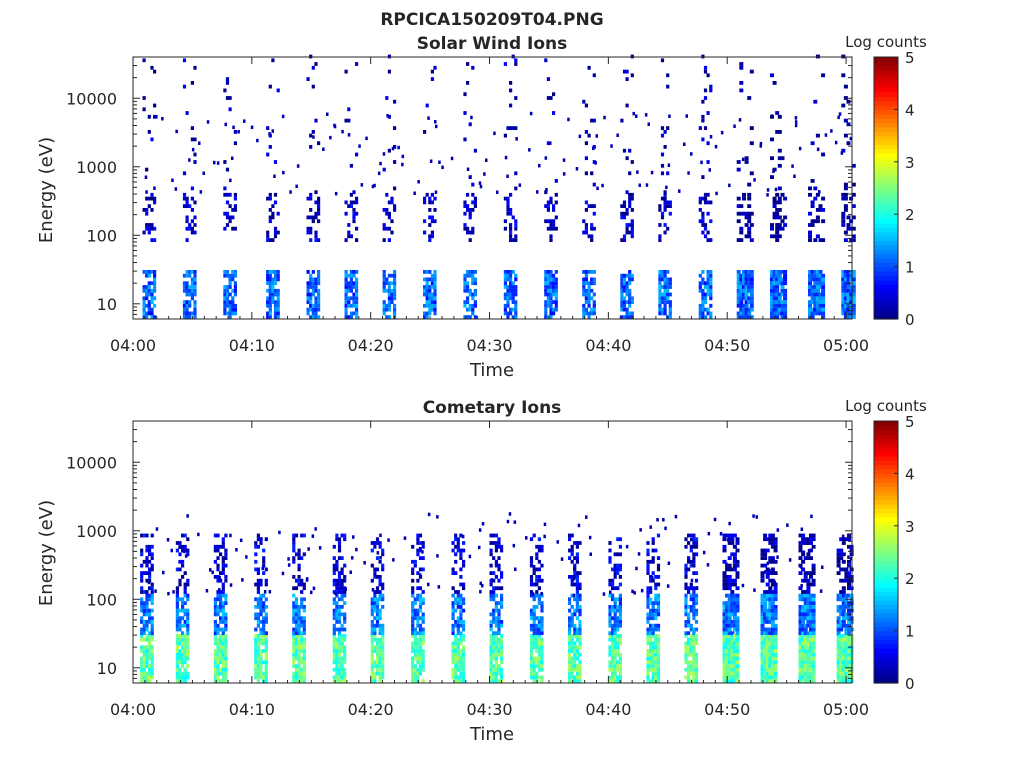 The height and width of the screenshot is (768, 1024). I want to click on colorbar-frame, so click(886, 188).